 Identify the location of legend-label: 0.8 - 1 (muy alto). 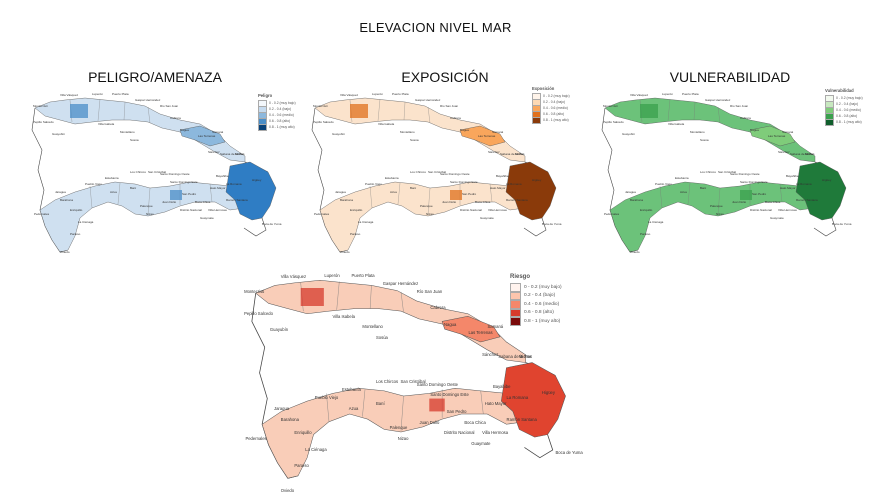
(542, 321).